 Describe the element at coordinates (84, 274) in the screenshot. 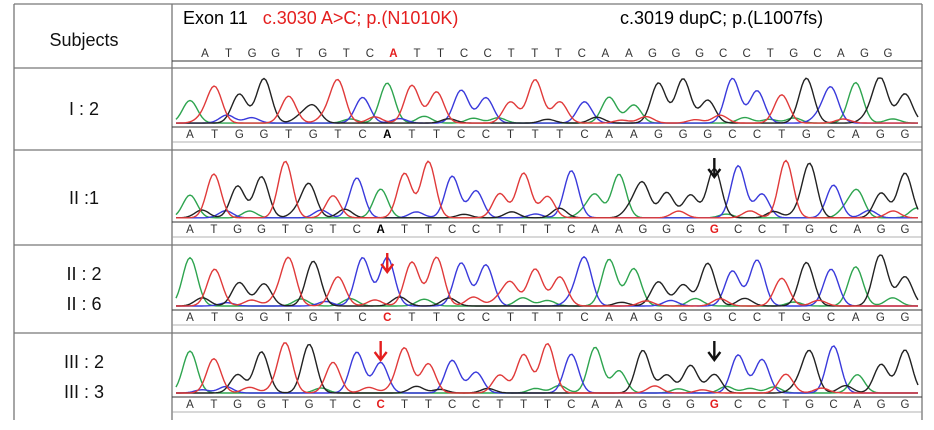

I see `subject-label: II : 2` at that location.